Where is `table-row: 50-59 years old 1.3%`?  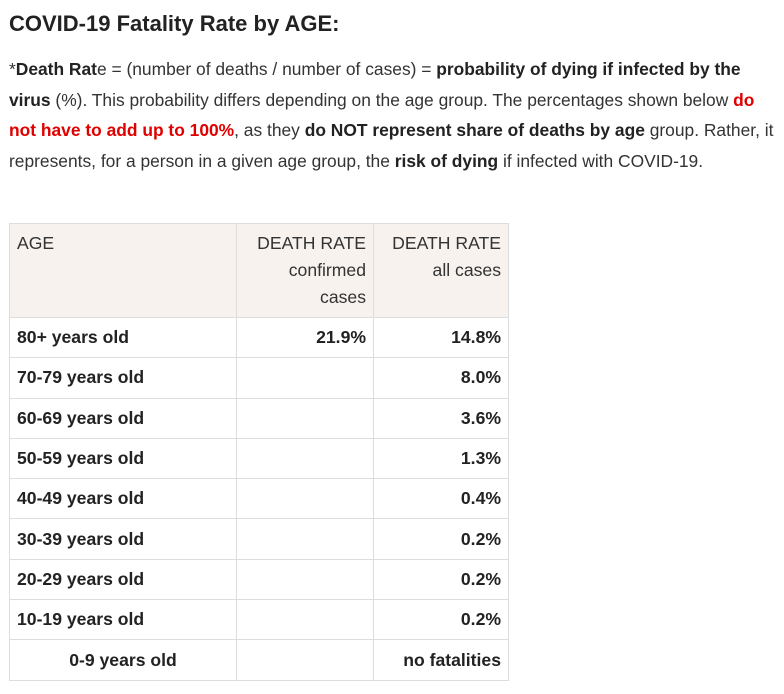 table-row: 50-59 years old 1.3% is located at coordinates (259, 458).